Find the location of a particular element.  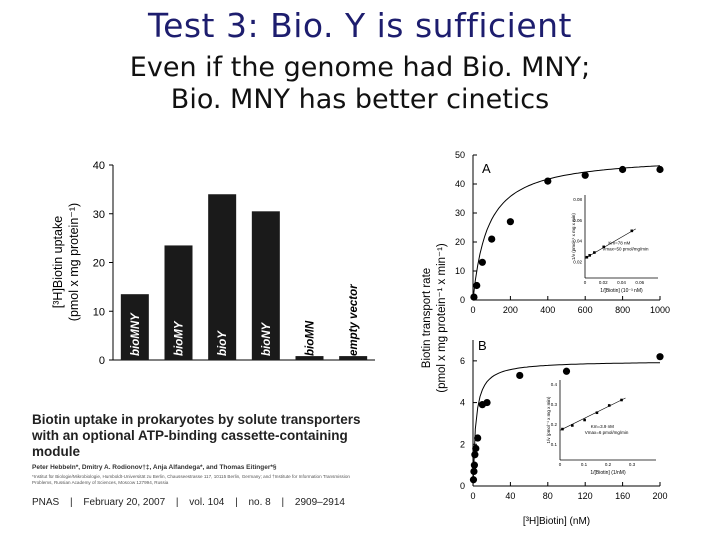

y-tick-label: 30 is located at coordinates (460, 213).